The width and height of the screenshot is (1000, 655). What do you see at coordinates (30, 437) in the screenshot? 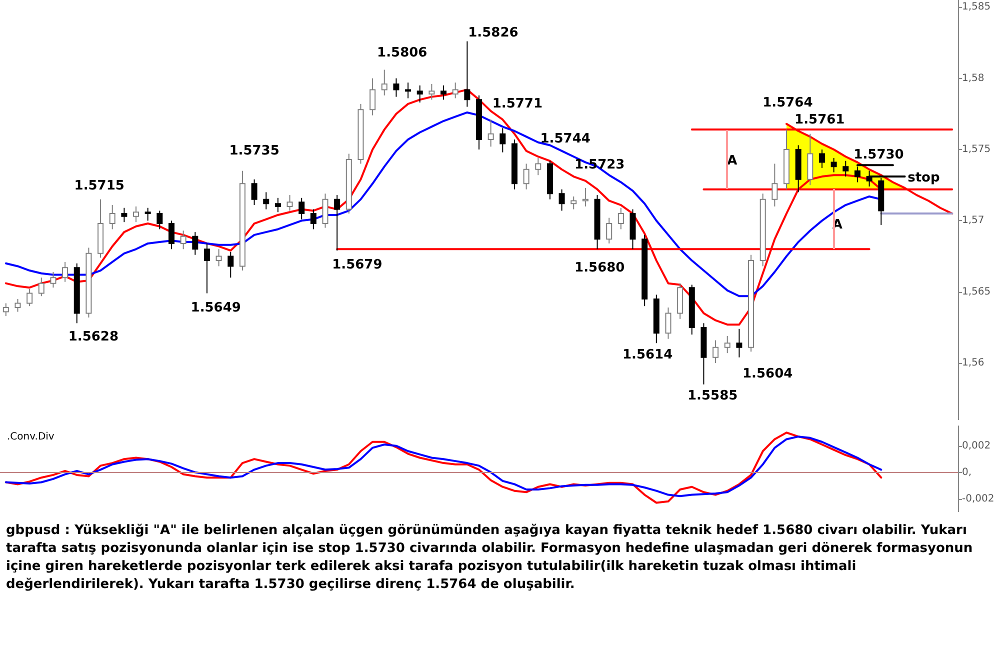
I see `text: .Conv.Div` at bounding box center [30, 437].